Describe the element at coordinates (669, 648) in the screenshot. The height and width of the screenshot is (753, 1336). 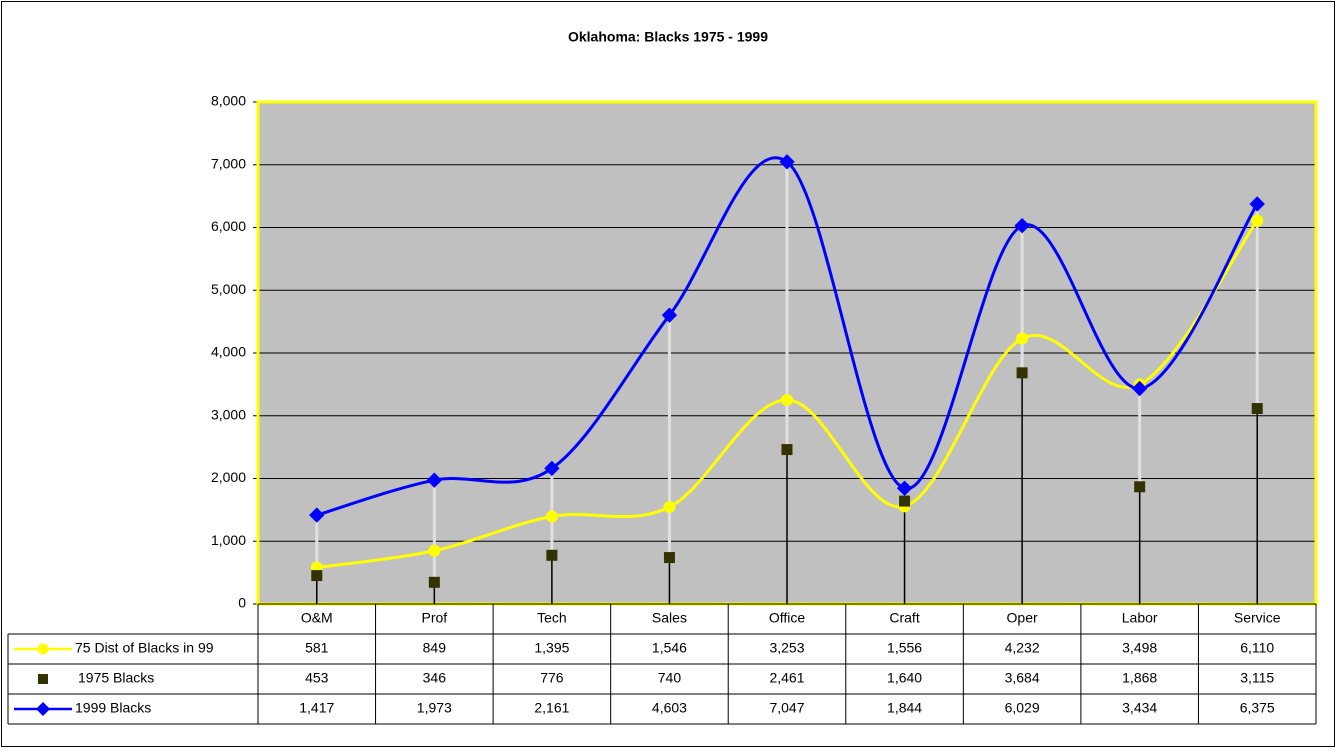
I see `table-value: 1,546` at that location.